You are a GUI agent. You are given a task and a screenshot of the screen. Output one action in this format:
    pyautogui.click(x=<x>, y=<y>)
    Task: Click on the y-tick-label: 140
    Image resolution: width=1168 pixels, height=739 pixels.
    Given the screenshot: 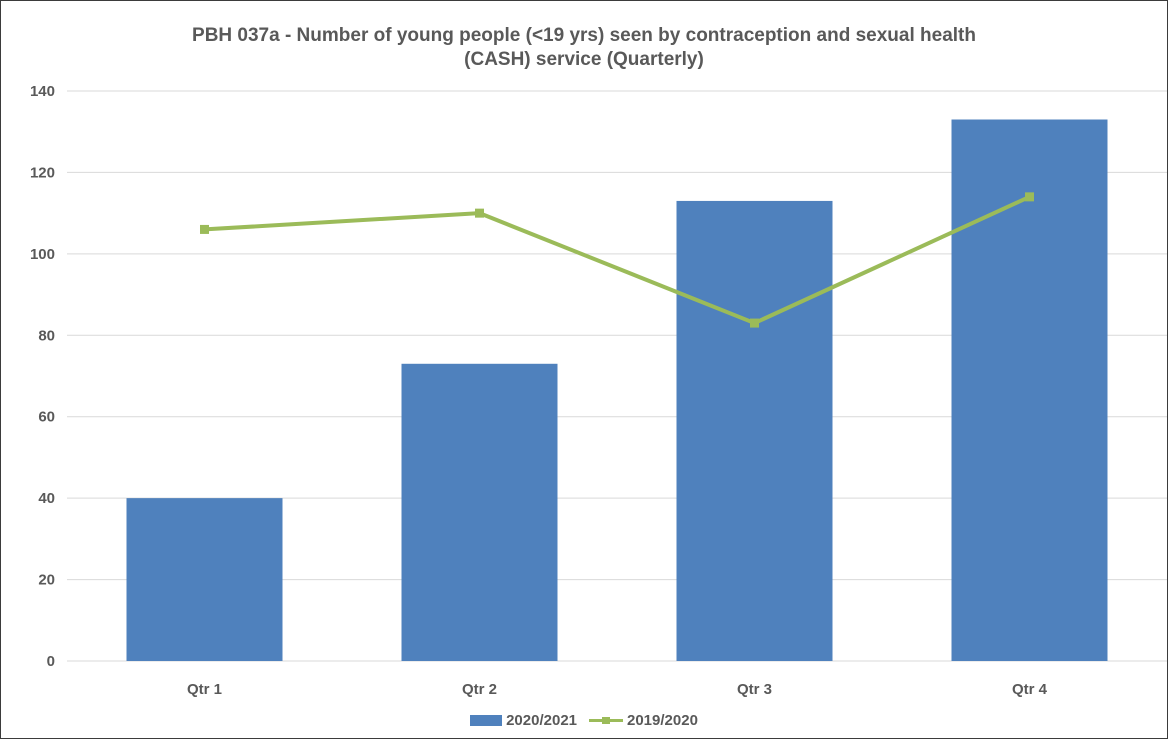 What is the action you would take?
    pyautogui.click(x=42, y=91)
    